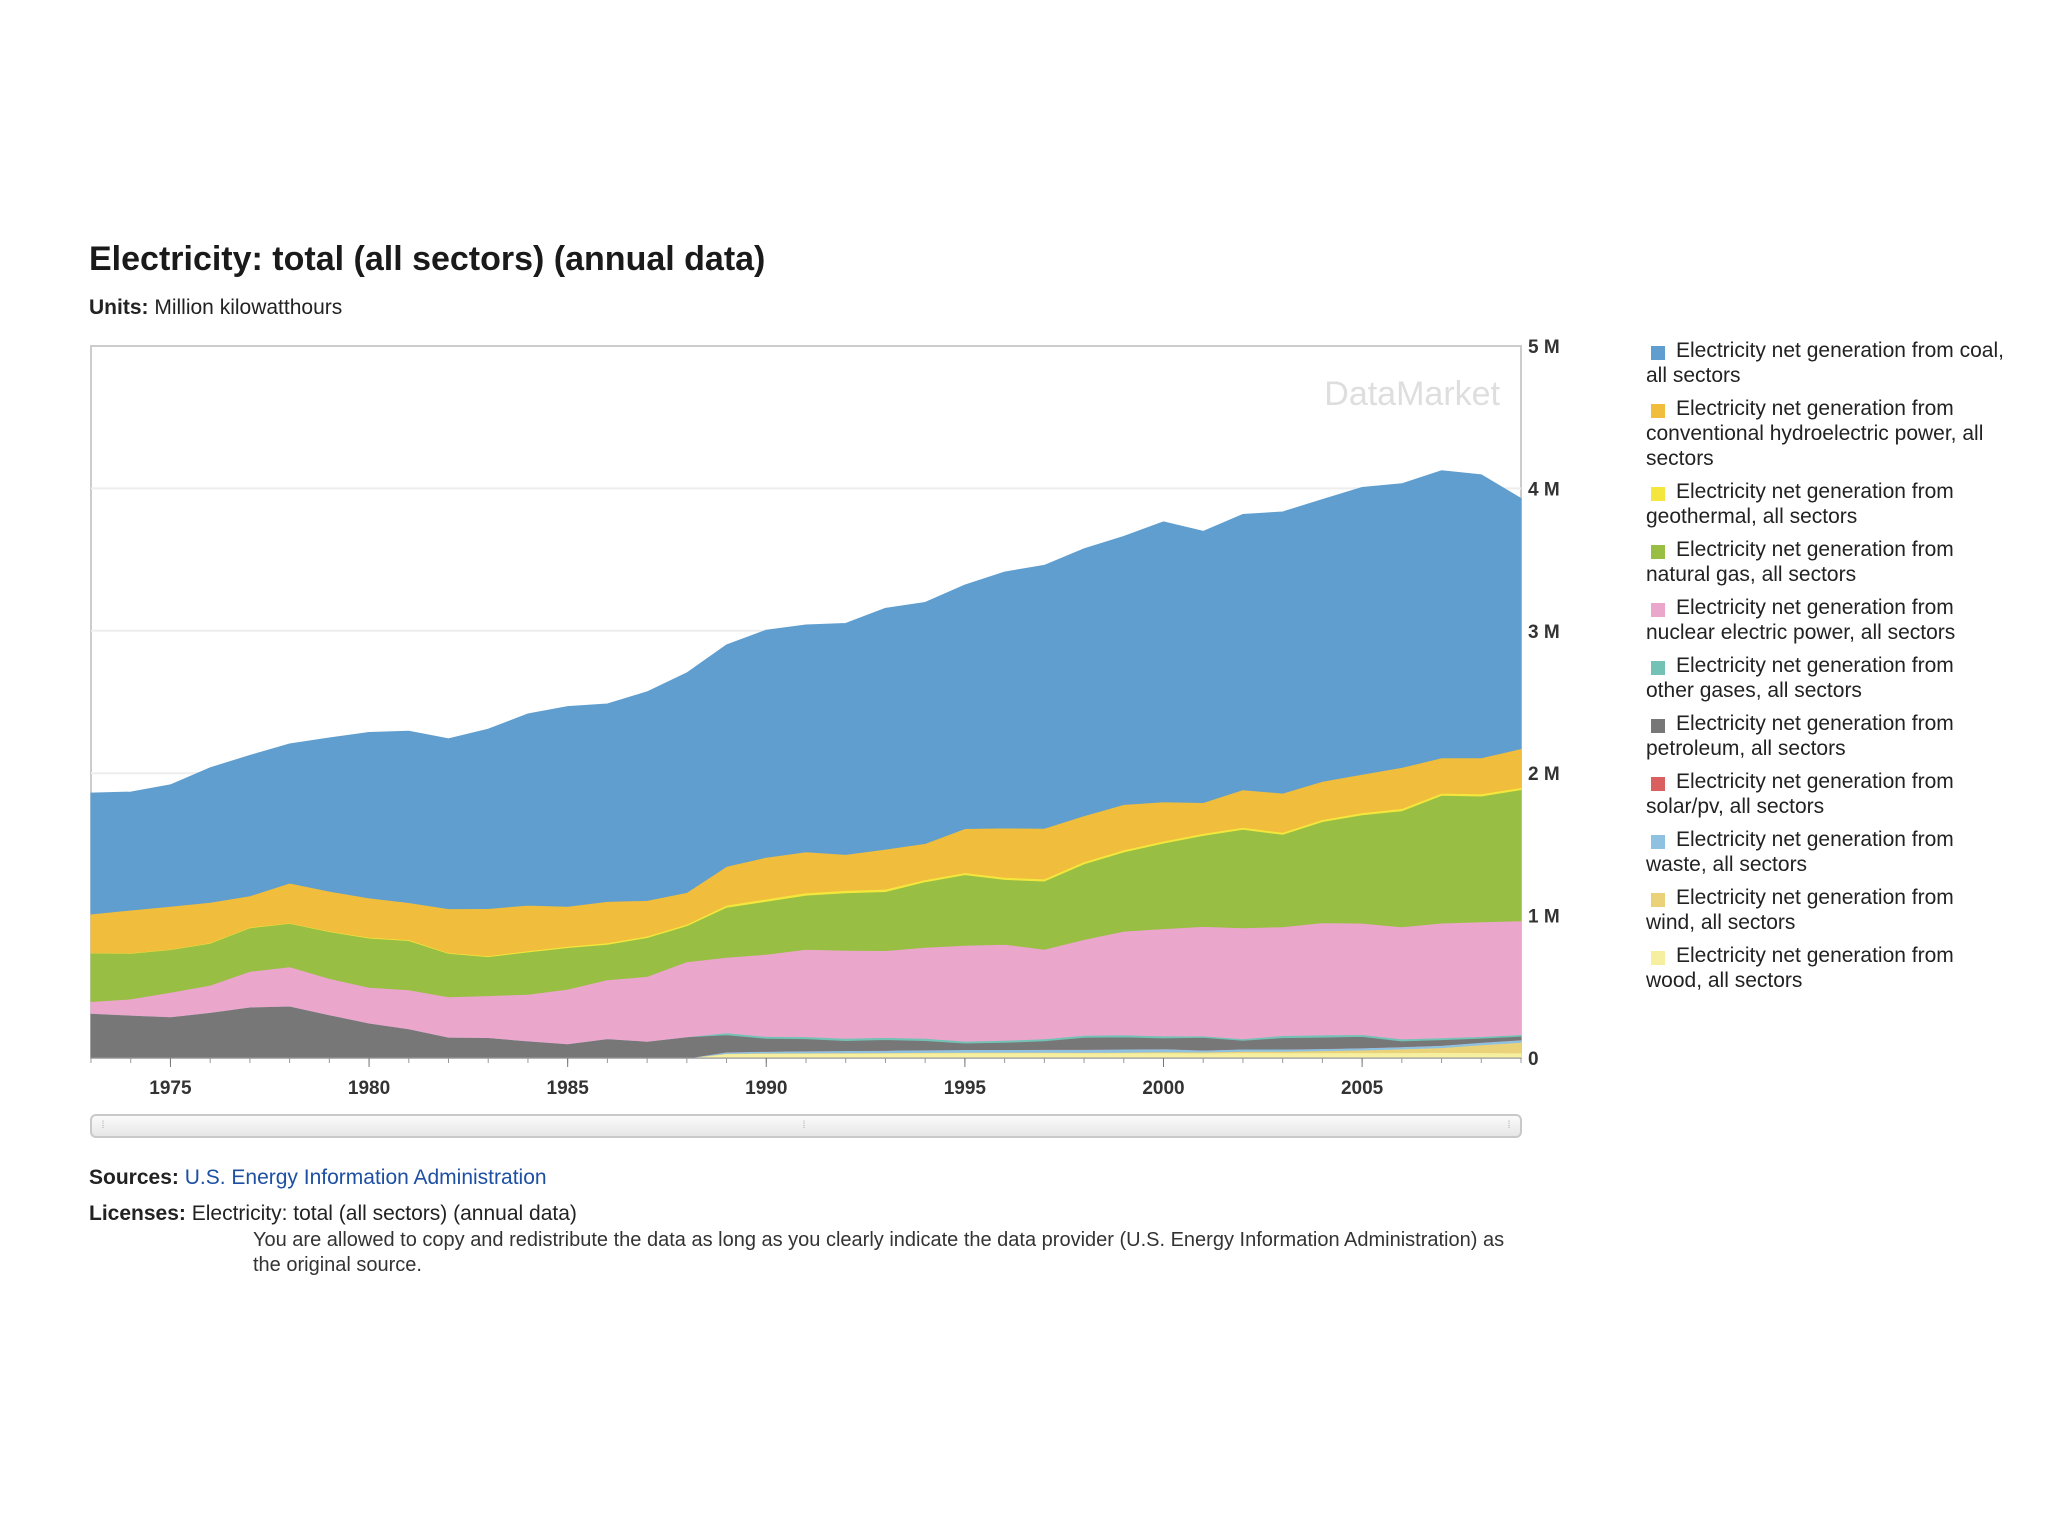  What do you see at coordinates (103, 1125) in the screenshot?
I see `scrollbar-left-handle: ⁞` at bounding box center [103, 1125].